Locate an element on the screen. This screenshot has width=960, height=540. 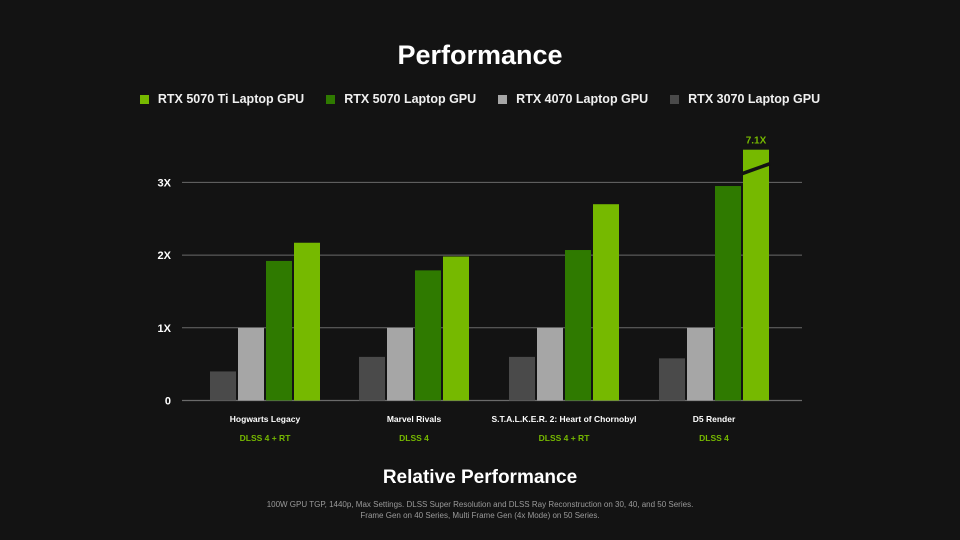
y-tick-label: 0 is located at coordinates (168, 402).